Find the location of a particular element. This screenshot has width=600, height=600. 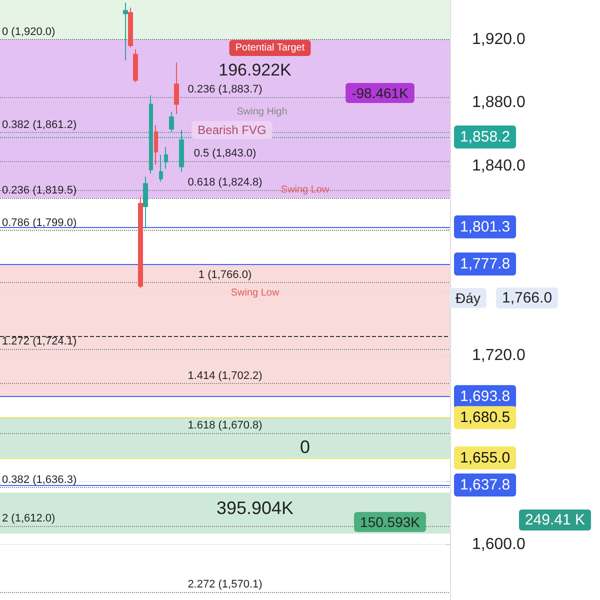

annotation: Potential Target is located at coordinates (270, 48).